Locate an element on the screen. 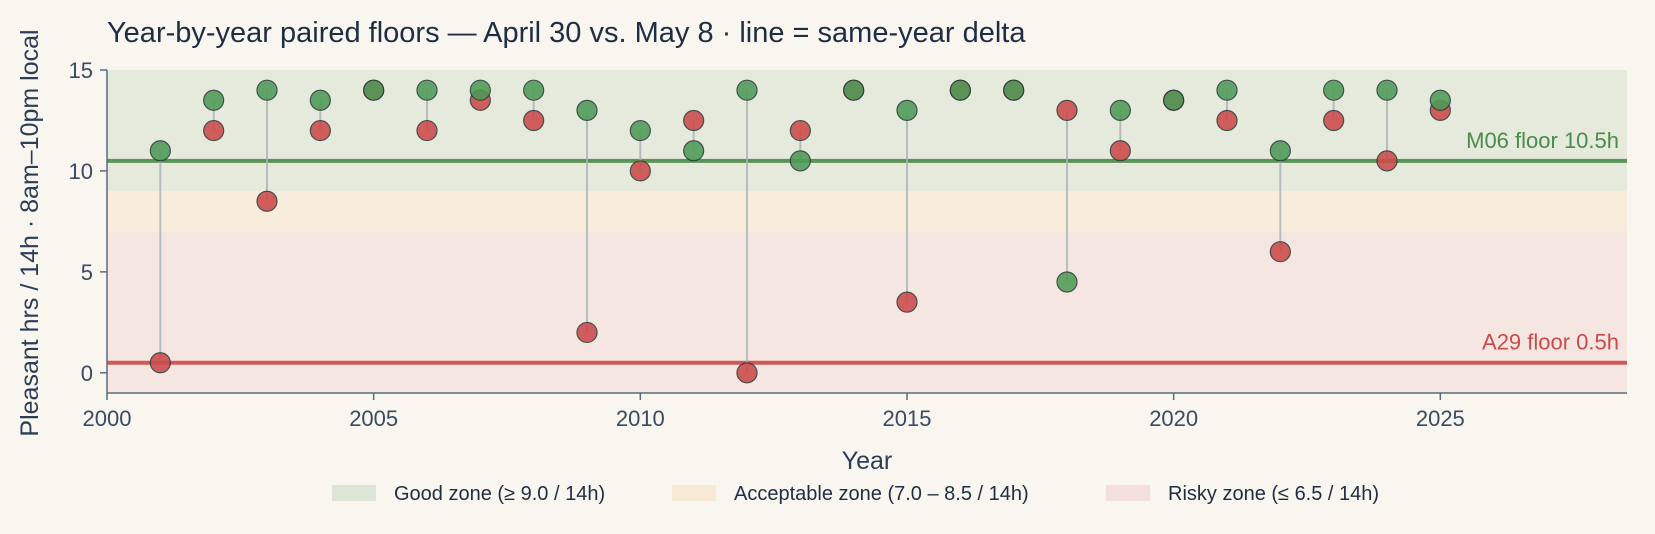 The image size is (1655, 534). y-tick-label: 0 is located at coordinates (87, 373).